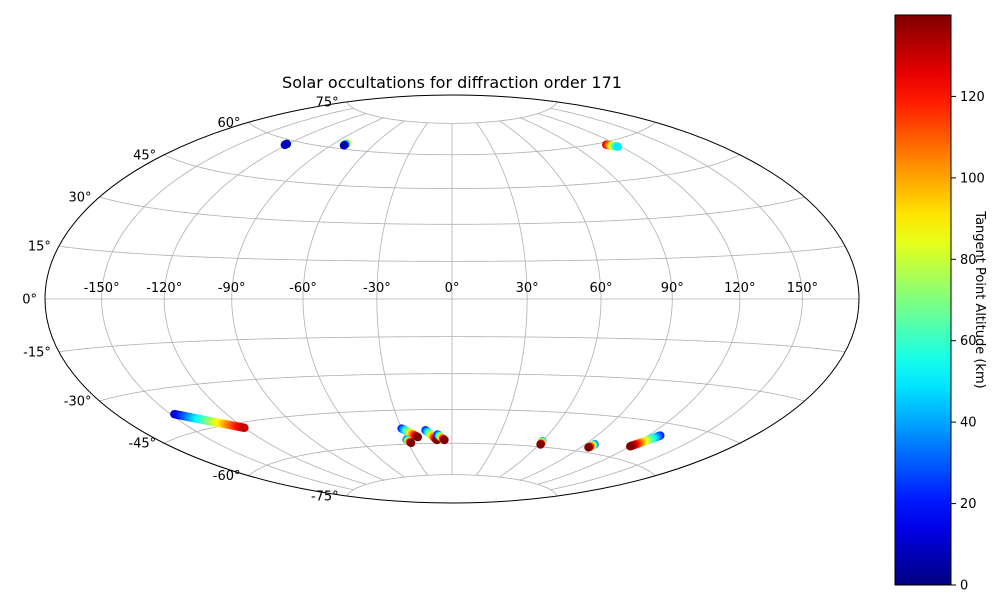 This screenshot has height=608, width=1002. I want to click on longitude-tick-label: -30°, so click(377, 288).